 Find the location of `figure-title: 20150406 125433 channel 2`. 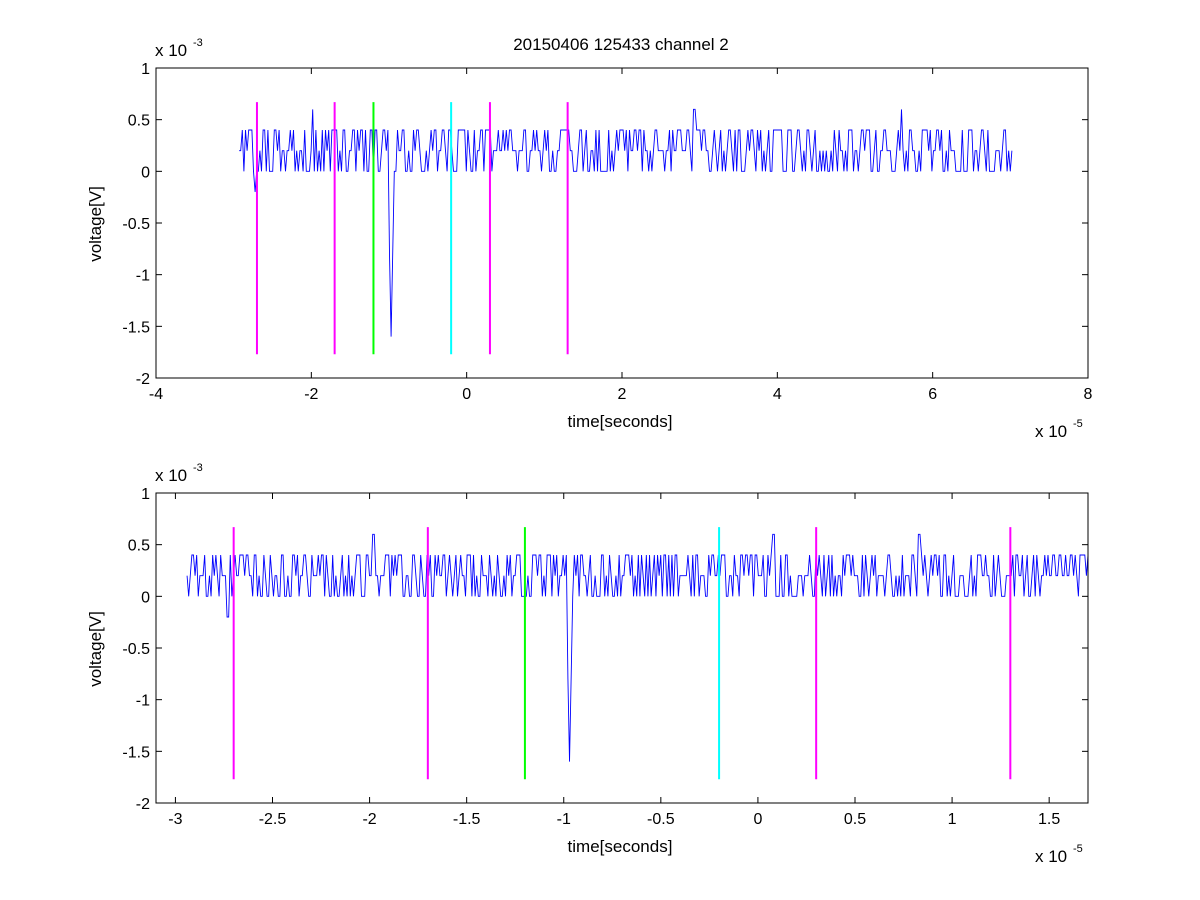

figure-title: 20150406 125433 channel 2 is located at coordinates (621, 44).